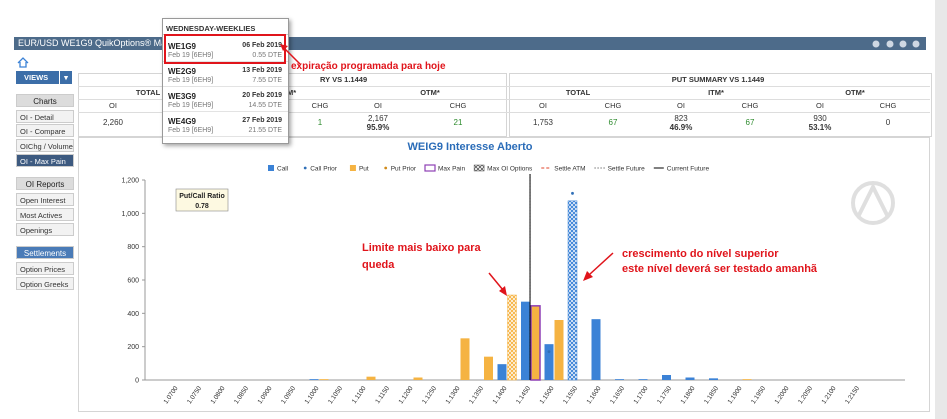 This screenshot has width=947, height=419. Describe the element at coordinates (820, 127) in the screenshot. I see `cell-percent: 53.1%` at that location.